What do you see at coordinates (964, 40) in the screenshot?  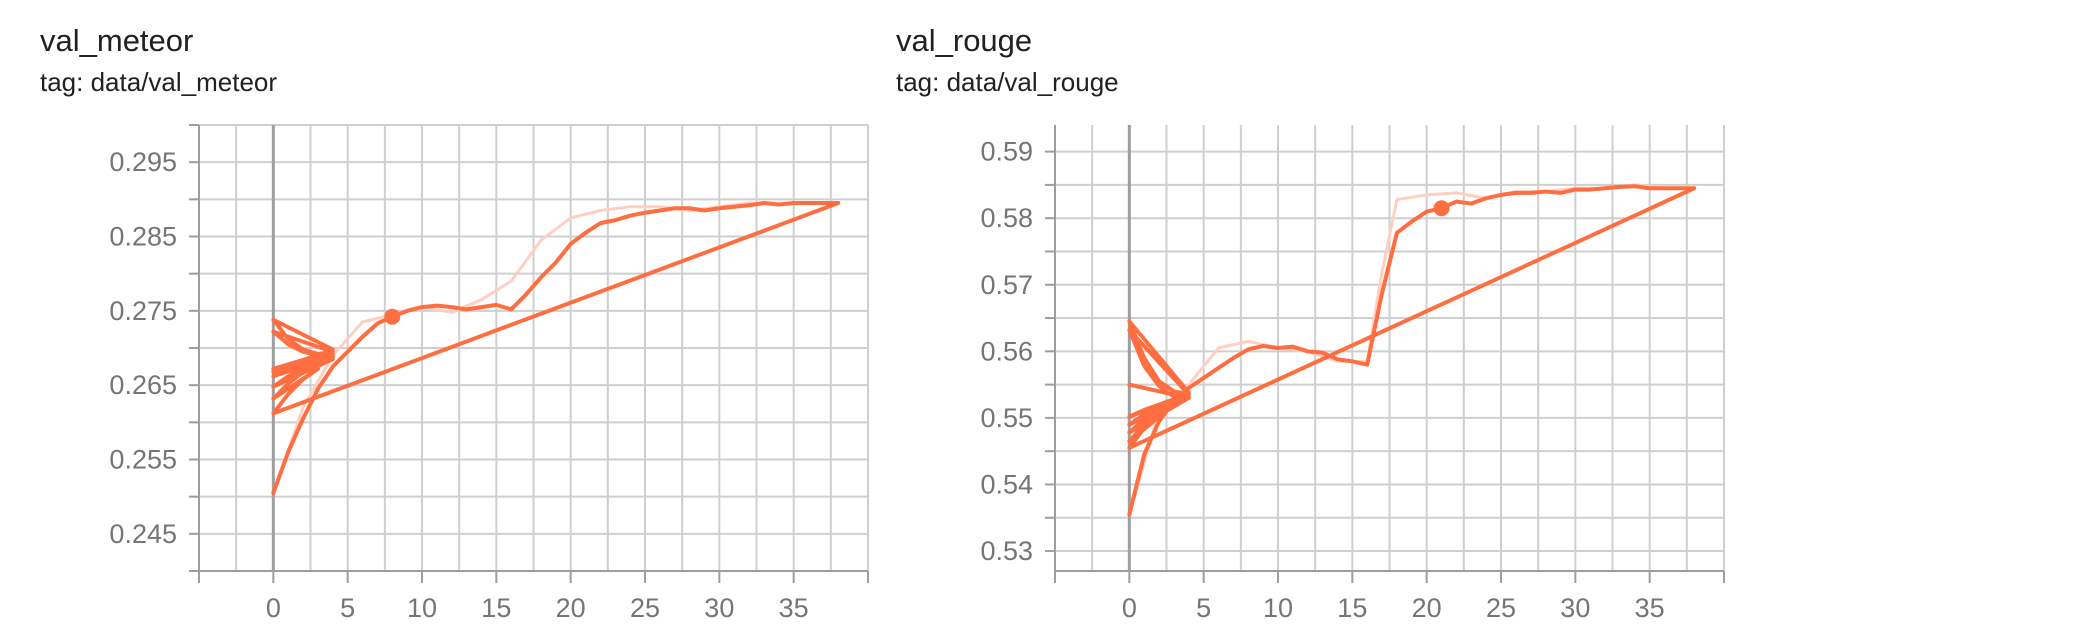 I see `chart-title: val_rouge` at bounding box center [964, 40].